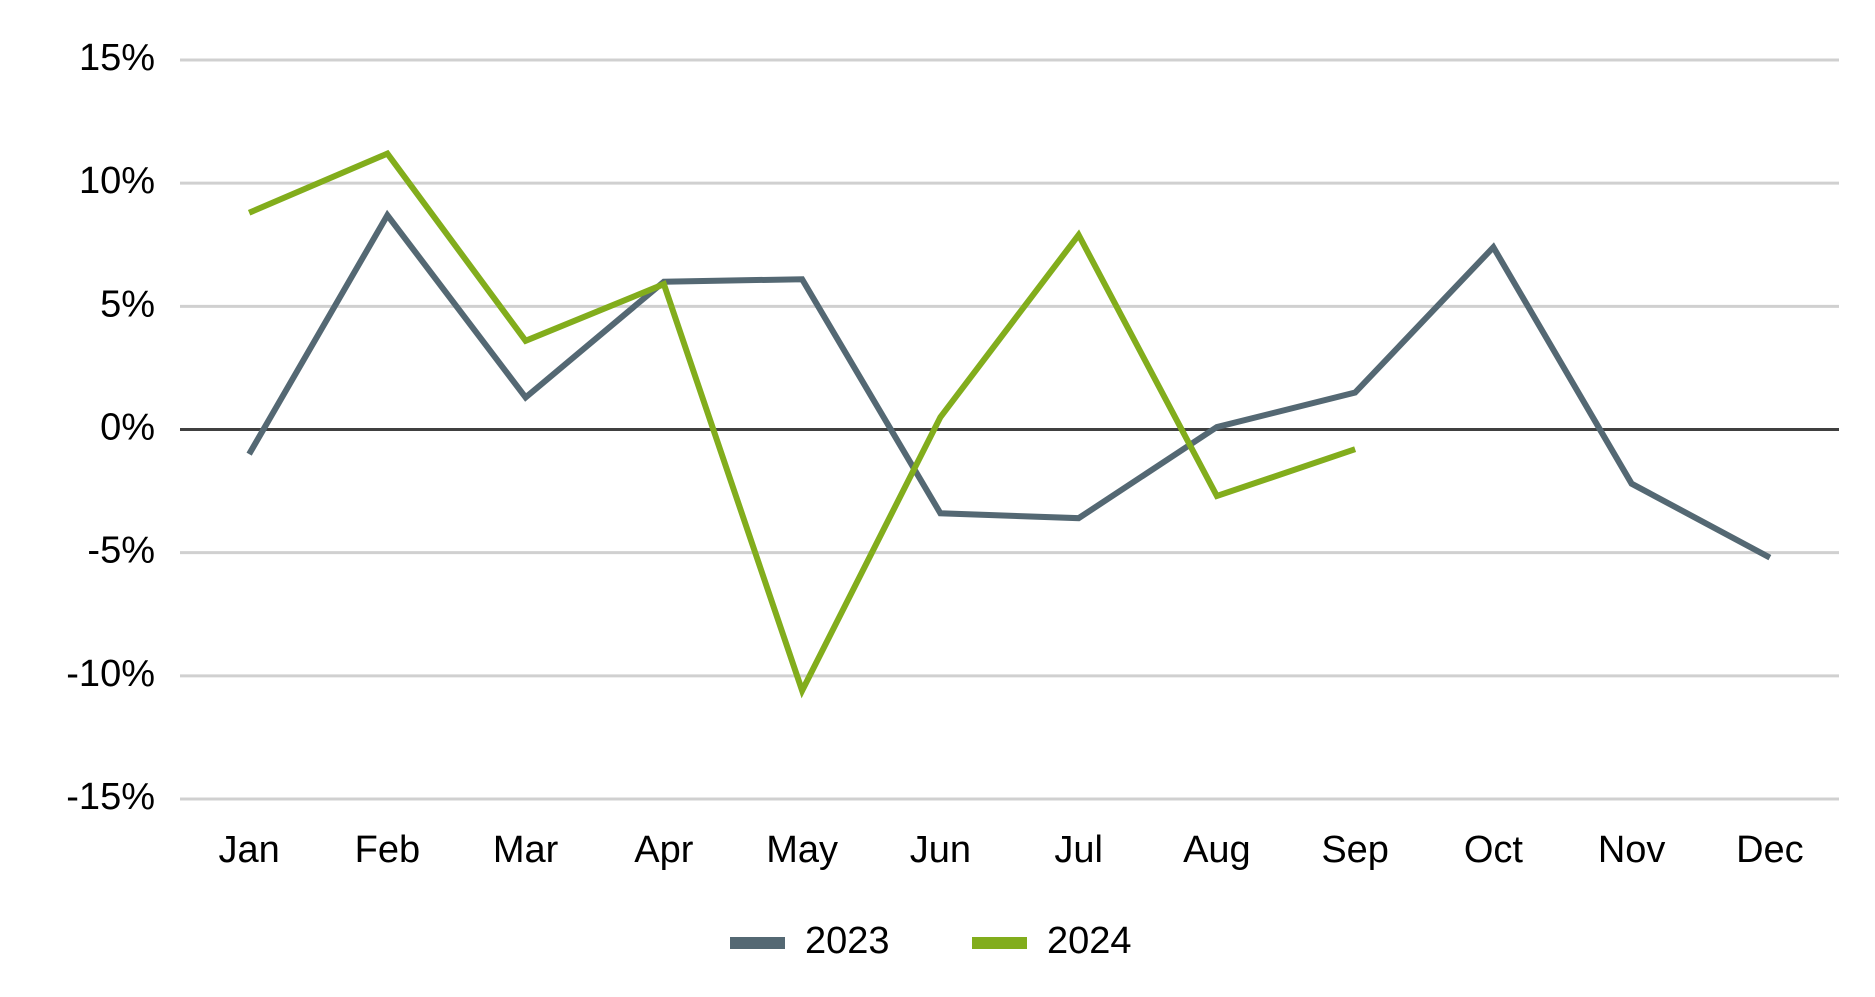  Describe the element at coordinates (1089, 941) in the screenshot. I see `legend-label: 2024` at that location.